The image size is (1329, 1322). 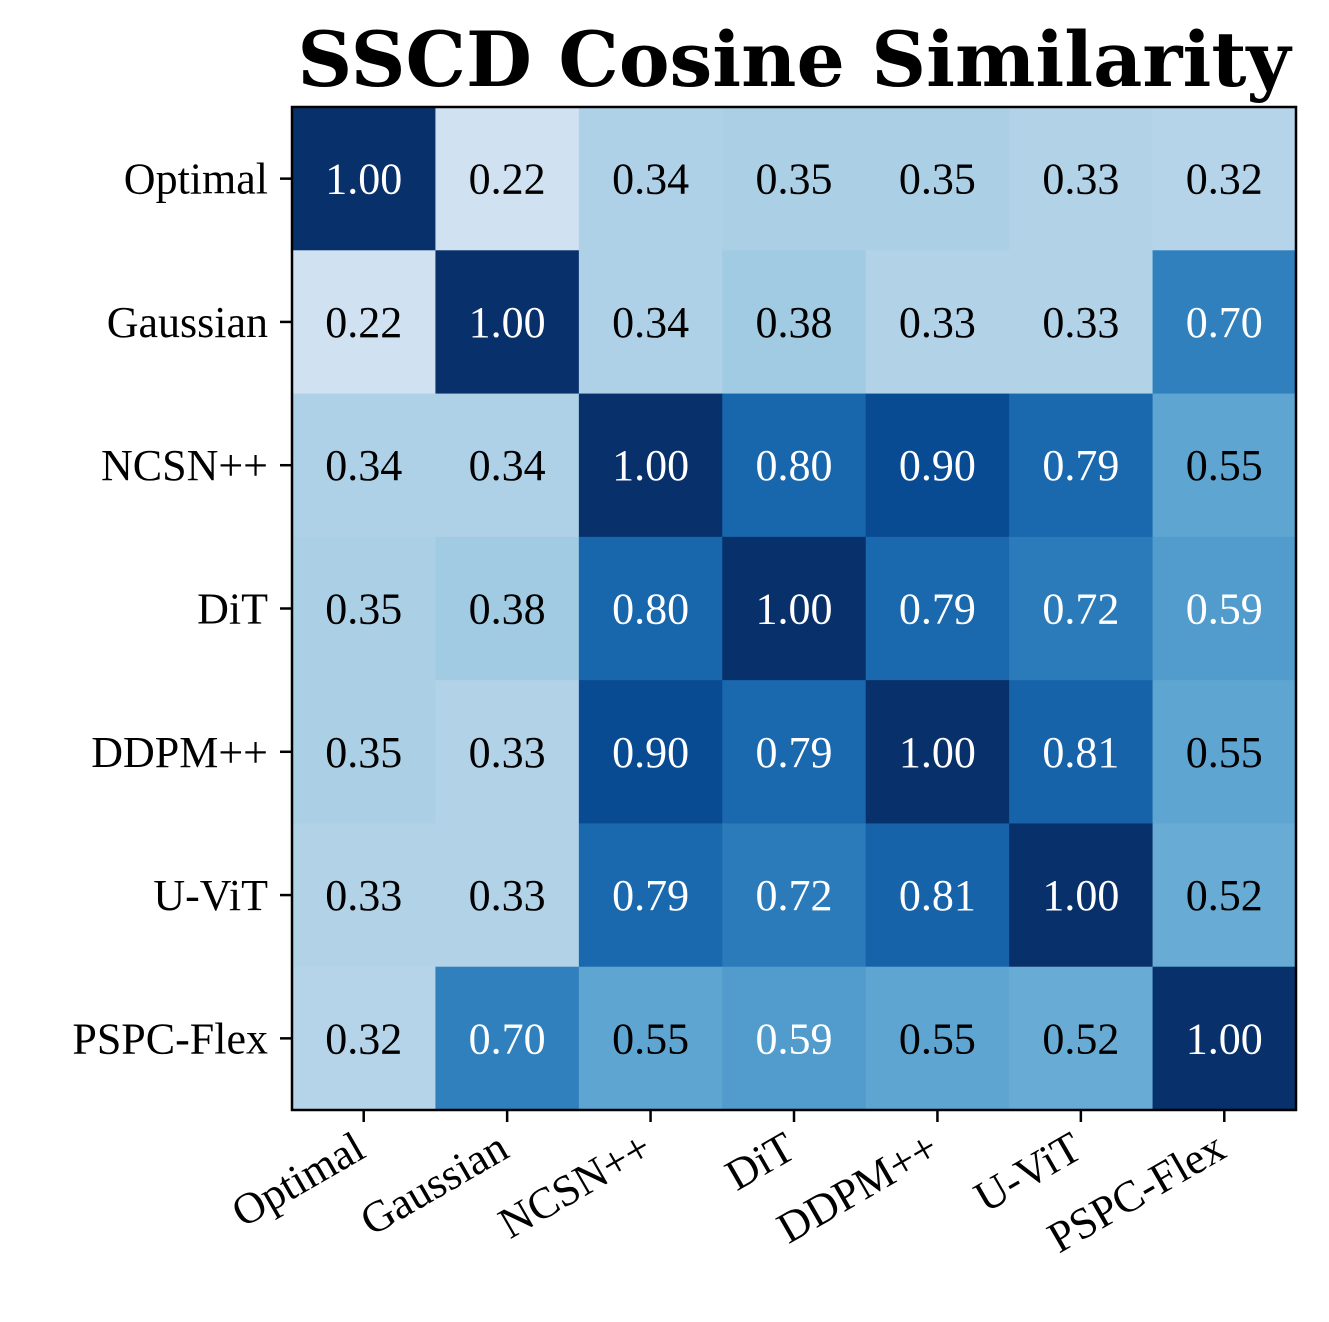 I want to click on y-tick-label: PSPC-Flex, so click(x=170, y=1038).